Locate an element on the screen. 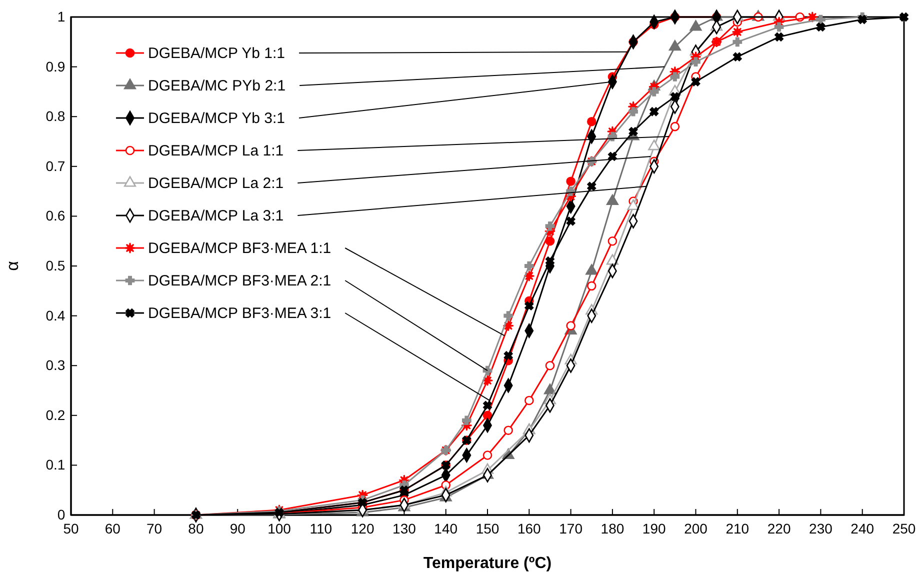 This screenshot has height=576, width=916. x-tick-label: 70 is located at coordinates (154, 528).